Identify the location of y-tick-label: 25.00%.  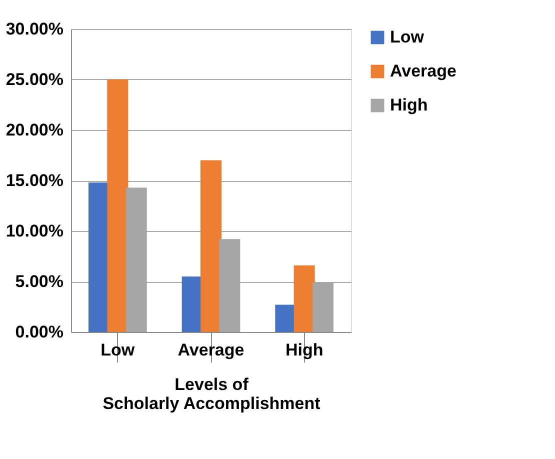
(35, 79).